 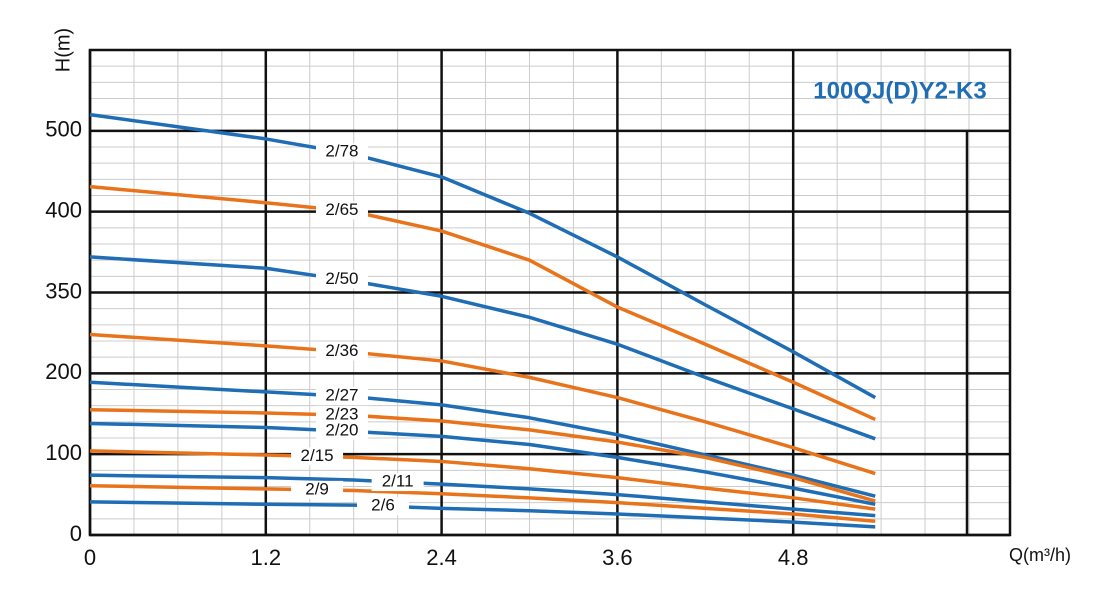 I want to click on curve-label: 2/23, so click(x=341, y=414).